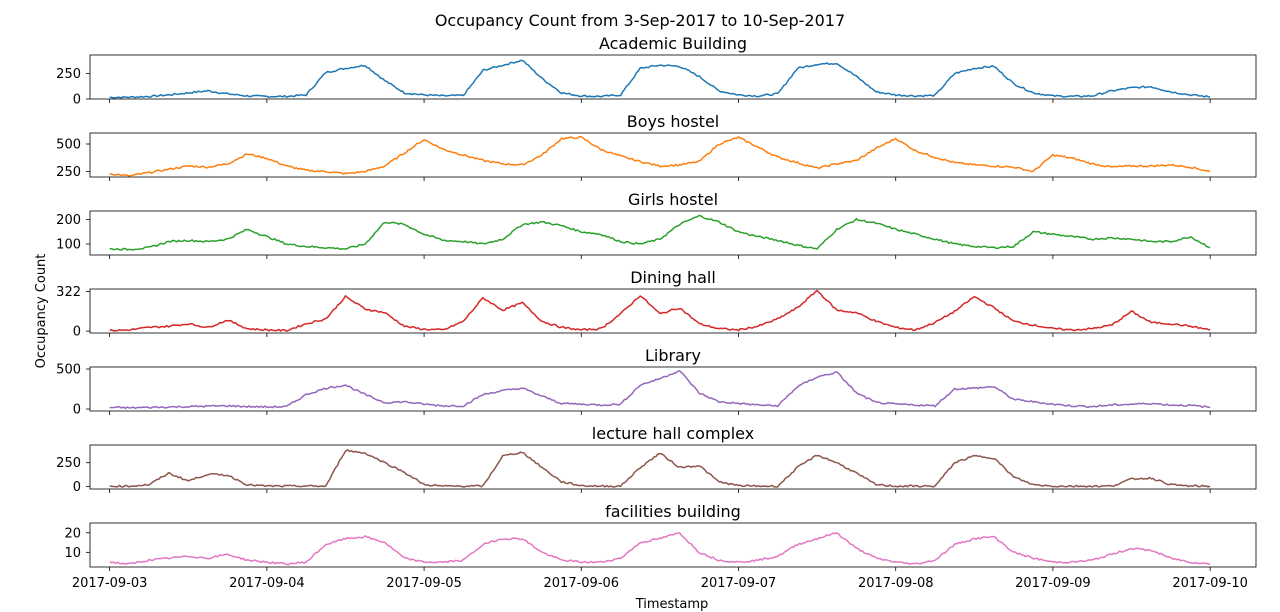 This screenshot has width=1280, height=612. Describe the element at coordinates (267, 583) in the screenshot. I see `x-tick-label: 2017-09-04` at that location.